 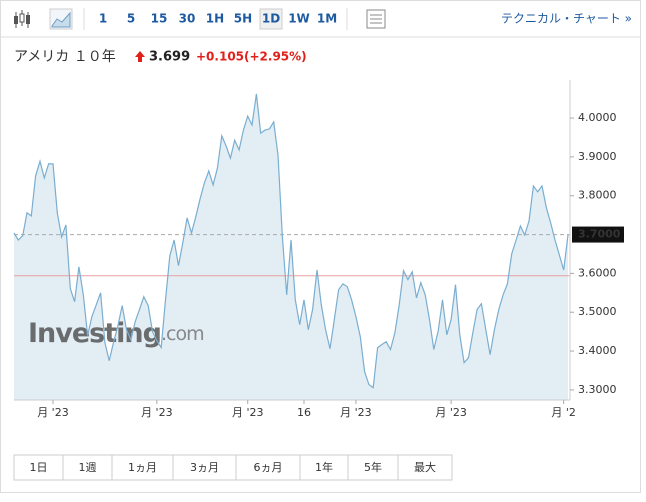 What do you see at coordinates (597, 195) in the screenshot?
I see `y-tick-label: 3.8000` at bounding box center [597, 195].